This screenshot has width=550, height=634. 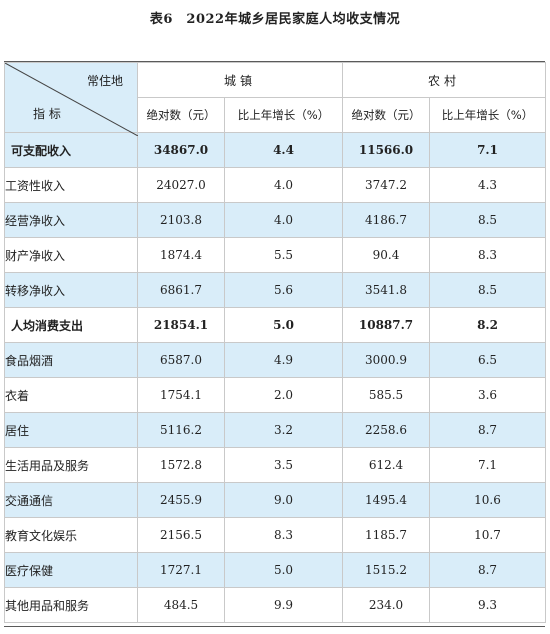 I want to click on row-label: 财产净收入, so click(x=71, y=255).